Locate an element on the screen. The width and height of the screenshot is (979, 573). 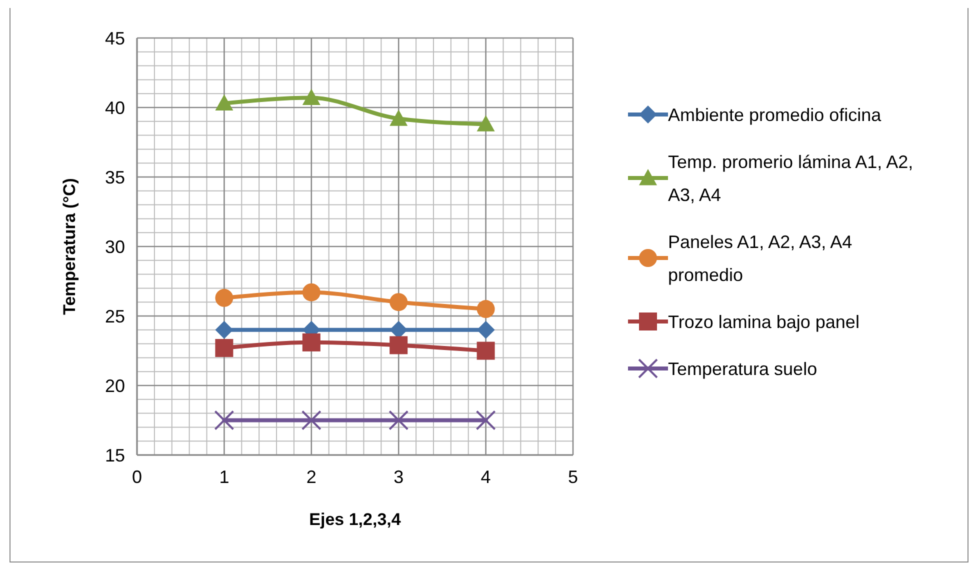
legend-label: Trozo lamina bajo panel is located at coordinates (764, 322).